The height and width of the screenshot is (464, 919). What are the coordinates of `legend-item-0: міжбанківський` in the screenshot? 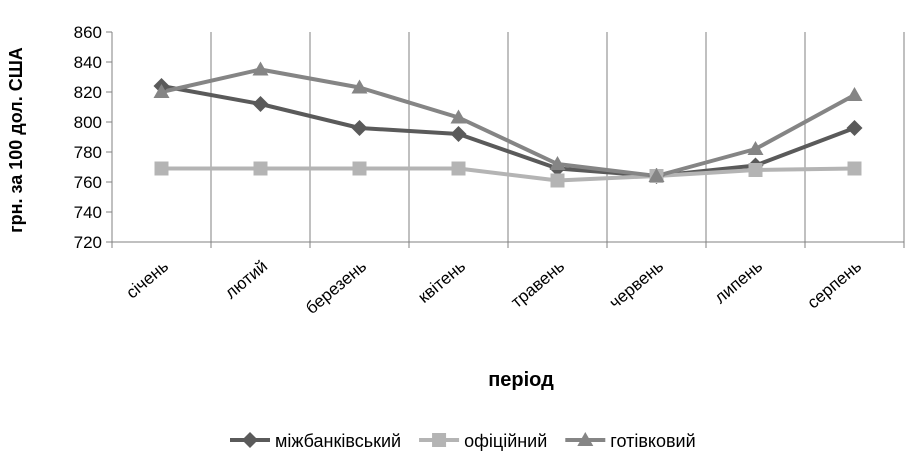 It's located at (315, 441).